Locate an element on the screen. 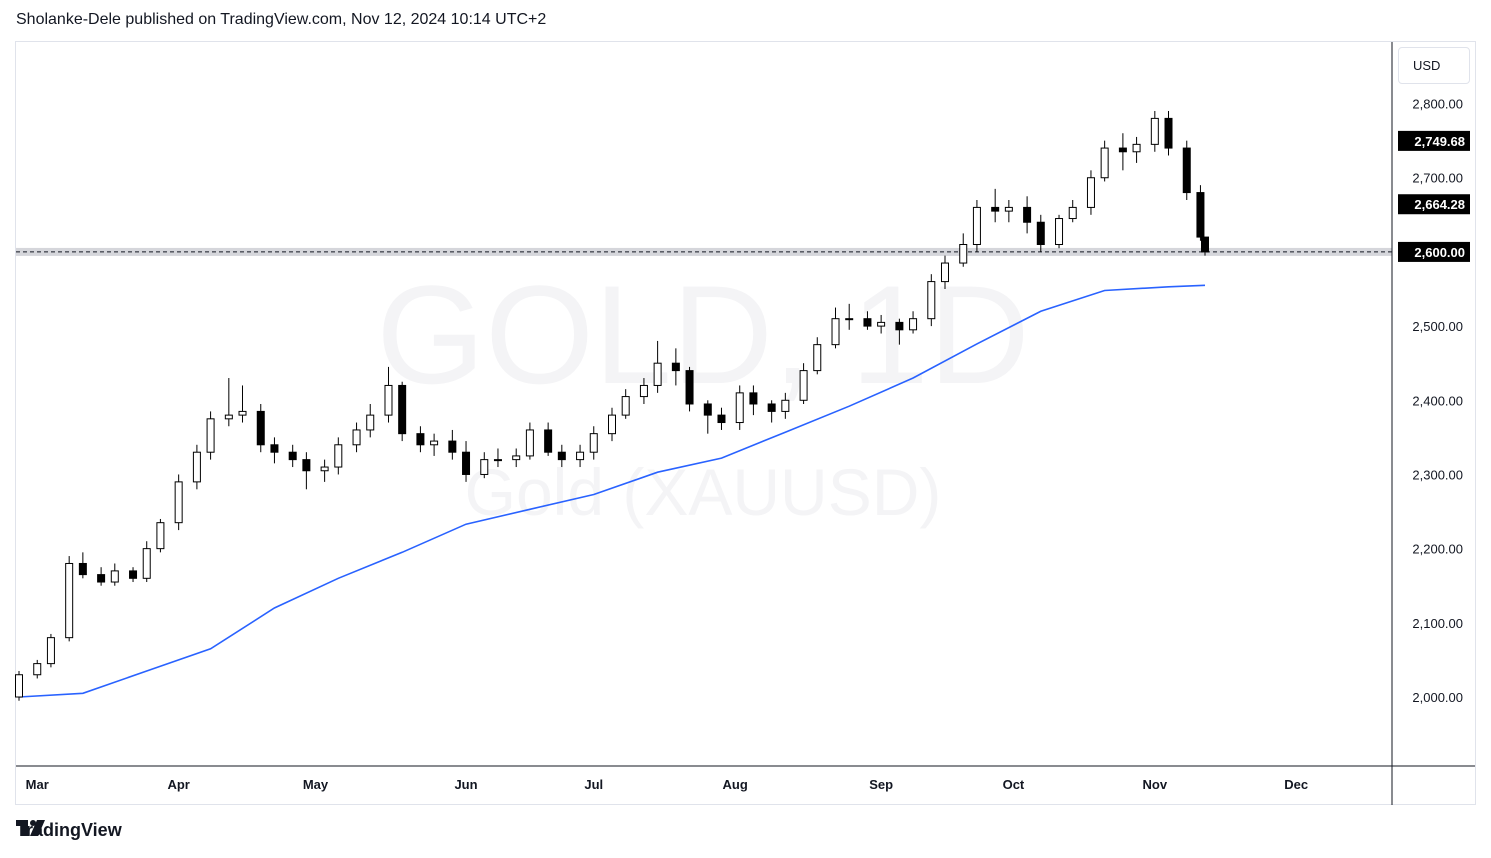 Image resolution: width=1491 pixels, height=858 pixels. time-axis: Mar Apr May Jun Jul Aug Sep Oct Nov Dec is located at coordinates (745, 778).